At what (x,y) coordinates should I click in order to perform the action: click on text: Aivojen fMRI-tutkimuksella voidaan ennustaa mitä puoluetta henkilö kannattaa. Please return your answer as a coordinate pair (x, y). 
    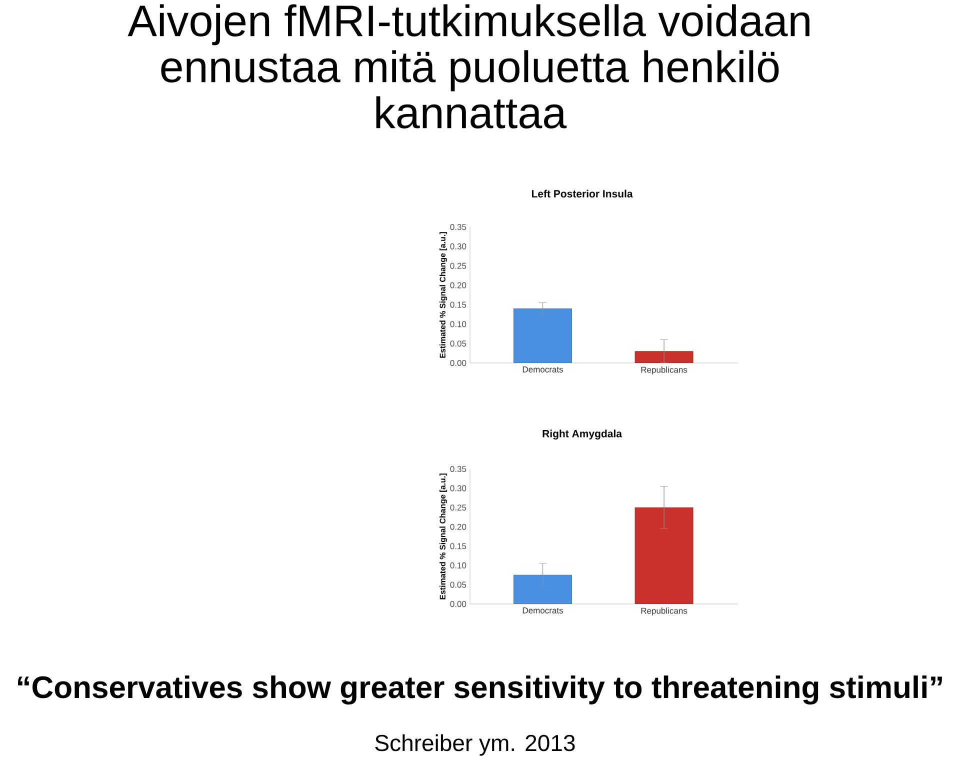
    Looking at the image, I should click on (469, 66).